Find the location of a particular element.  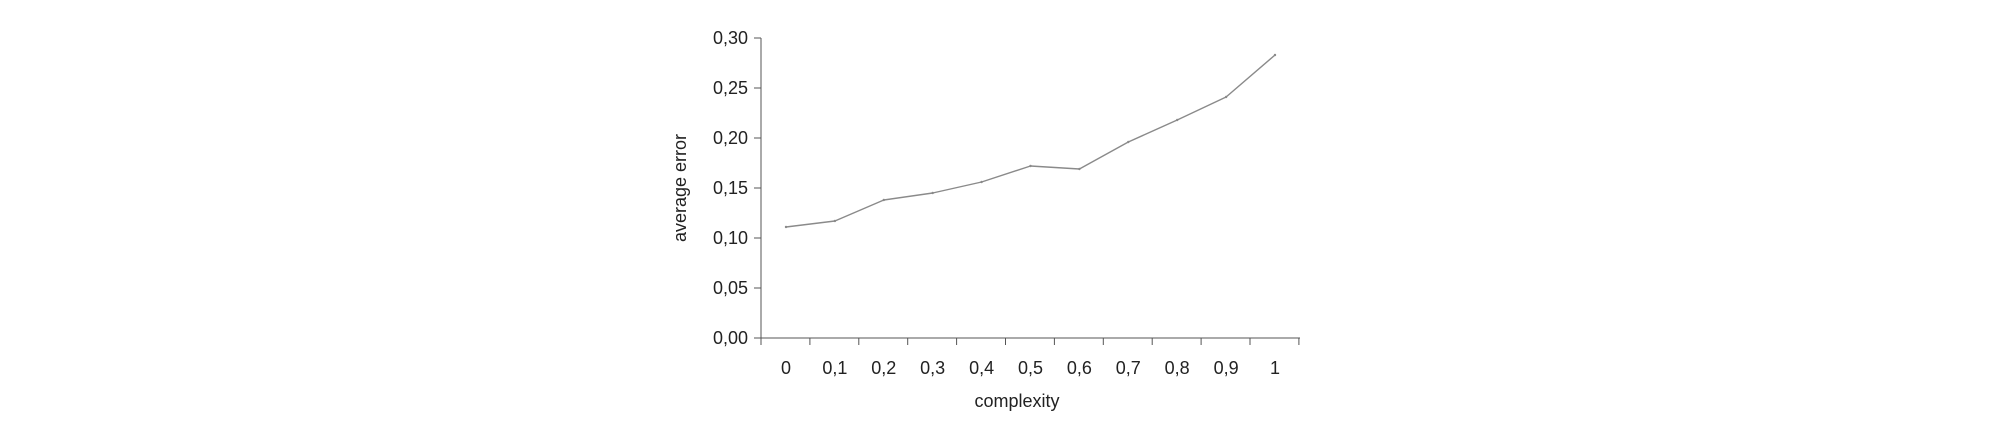

x-tick-label: 1 is located at coordinates (1275, 368).